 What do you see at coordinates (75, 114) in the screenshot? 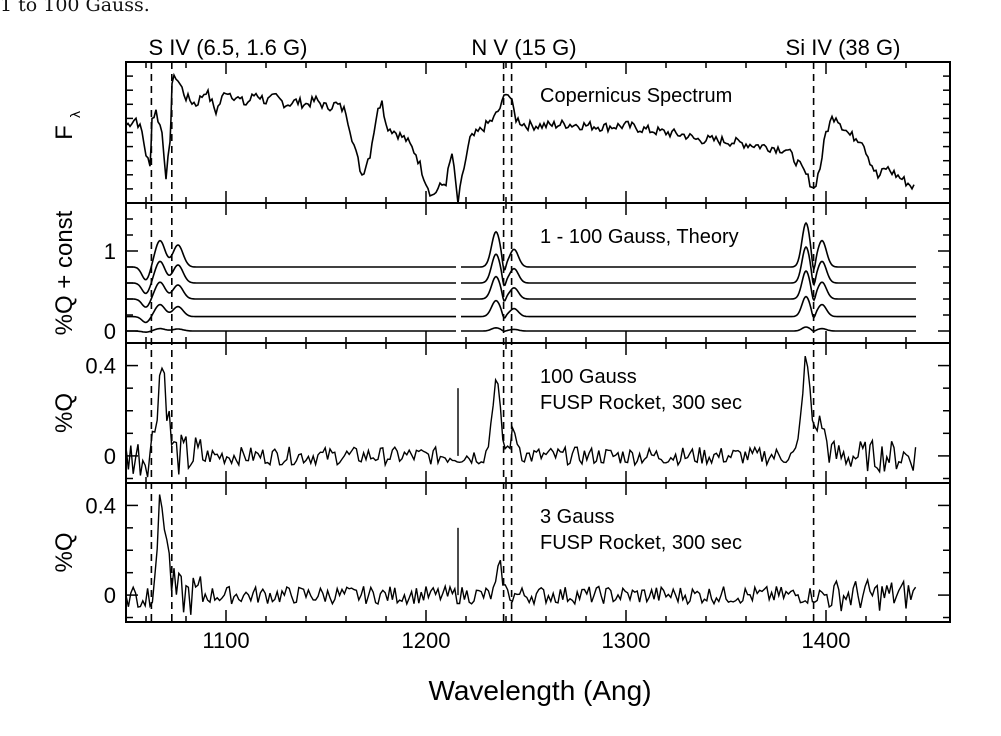
I see `y-axis-label-subscript: λ` at bounding box center [75, 114].